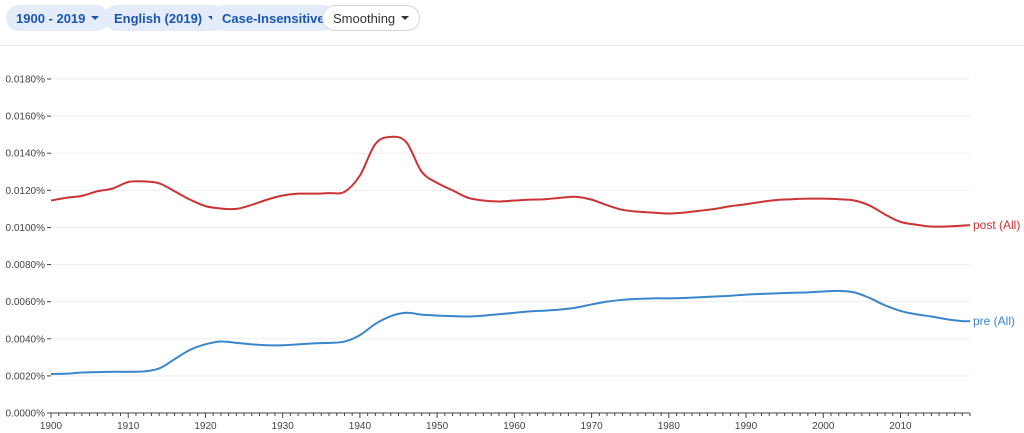 Image resolution: width=1024 pixels, height=433 pixels. Describe the element at coordinates (26, 191) in the screenshot. I see `y-tick-label: 0.0120%` at that location.